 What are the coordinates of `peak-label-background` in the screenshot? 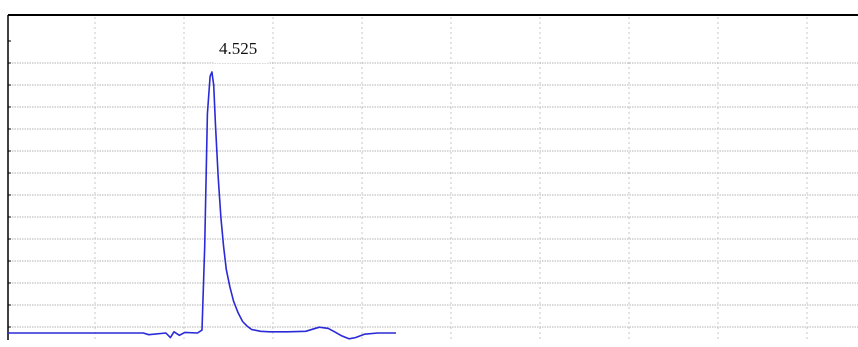 It's located at (241, 49).